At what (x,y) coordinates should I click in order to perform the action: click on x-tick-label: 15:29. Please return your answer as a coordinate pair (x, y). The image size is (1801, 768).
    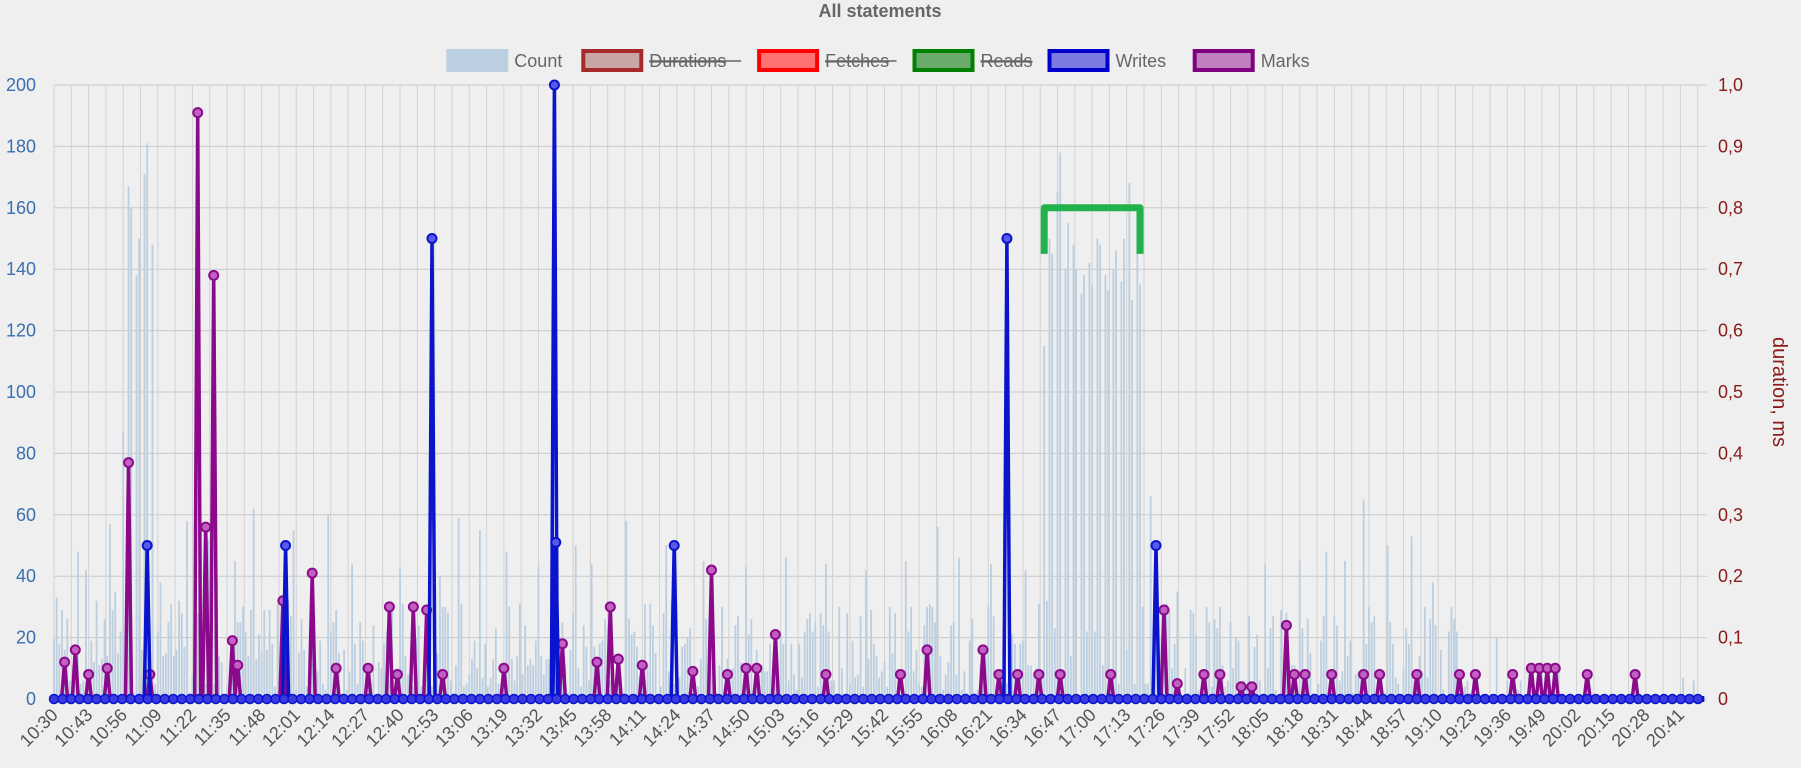
    Looking at the image, I should click on (835, 728).